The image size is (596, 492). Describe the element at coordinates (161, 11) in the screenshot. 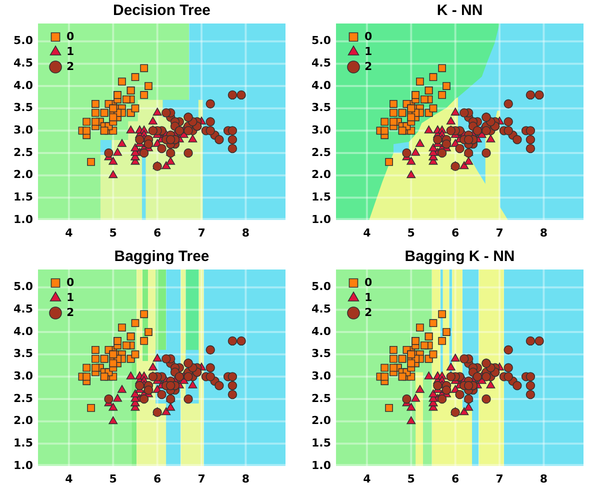

I see `chart-title: Decision Tree` at that location.